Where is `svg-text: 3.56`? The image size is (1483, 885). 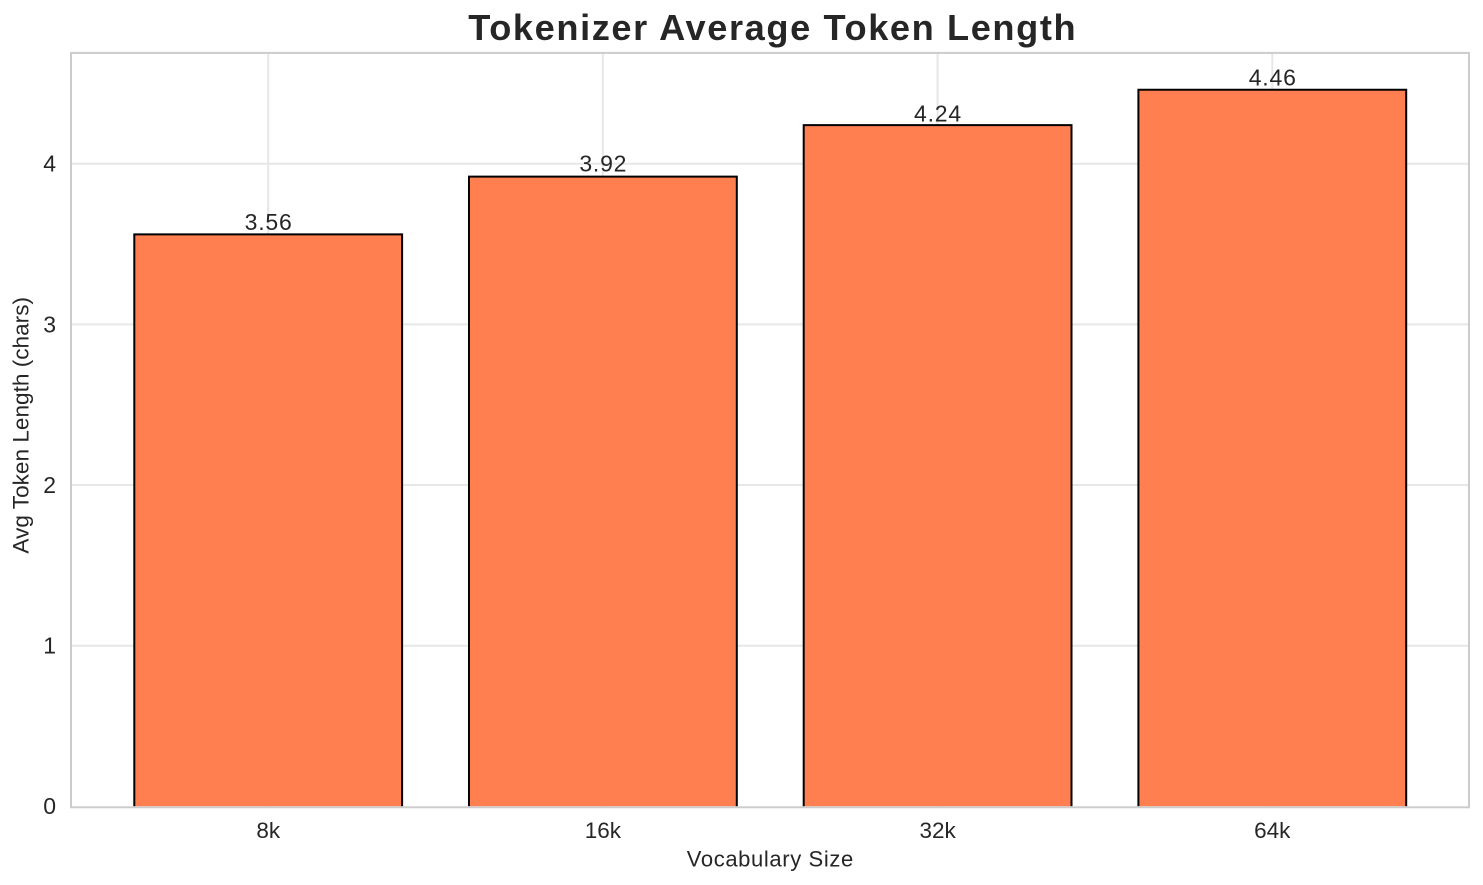 svg-text: 3.56 is located at coordinates (269, 222).